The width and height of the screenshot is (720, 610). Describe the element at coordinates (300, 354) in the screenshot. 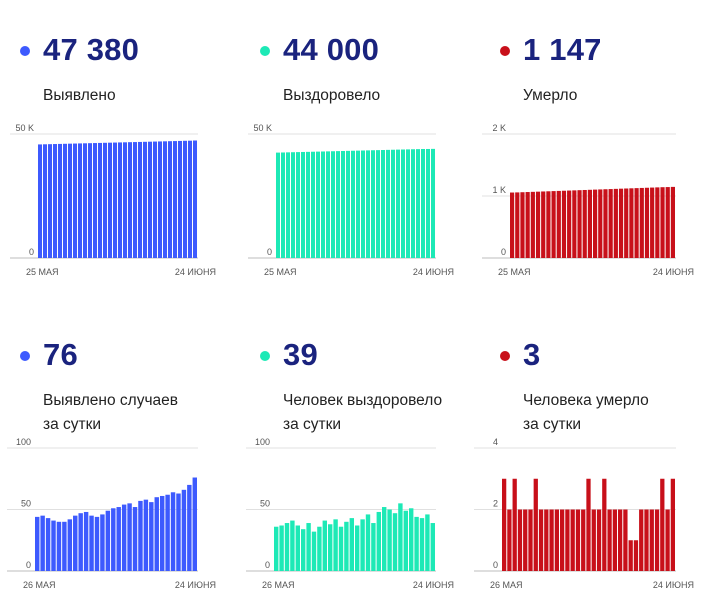

I see `stat-value: 39` at that location.